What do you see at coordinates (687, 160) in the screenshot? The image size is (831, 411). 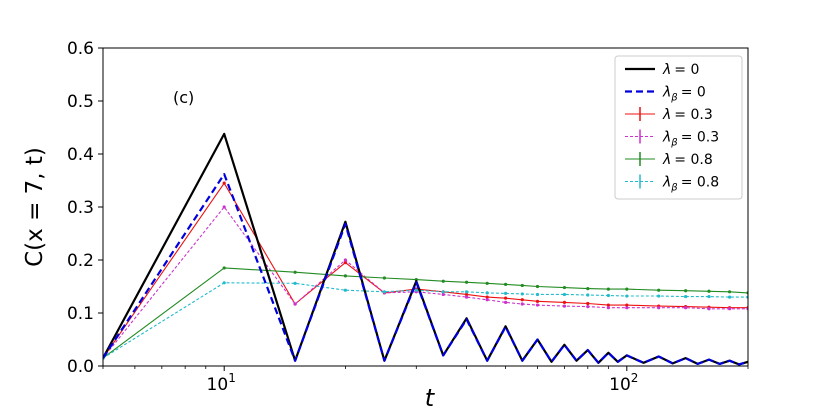 I see `legend-label: λ = 0.8` at bounding box center [687, 160].